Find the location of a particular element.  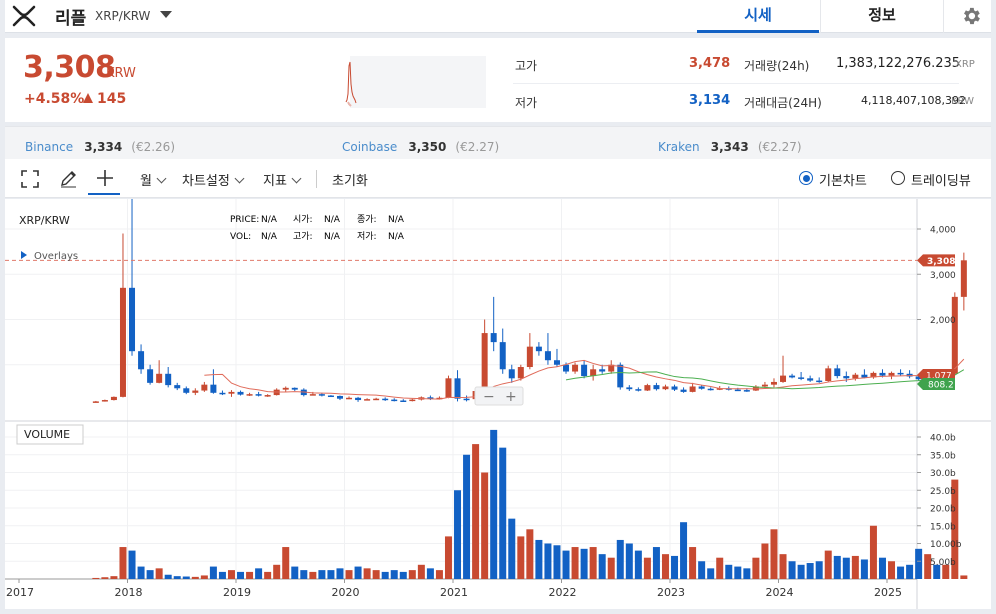

change-amount: 145 is located at coordinates (112, 99).